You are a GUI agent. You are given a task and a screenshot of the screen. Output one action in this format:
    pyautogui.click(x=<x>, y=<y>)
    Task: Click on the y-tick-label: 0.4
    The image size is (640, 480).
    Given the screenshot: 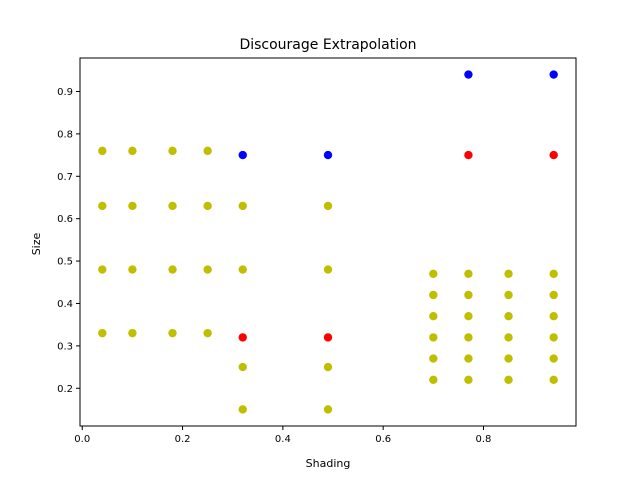 What is the action you would take?
    pyautogui.click(x=65, y=304)
    